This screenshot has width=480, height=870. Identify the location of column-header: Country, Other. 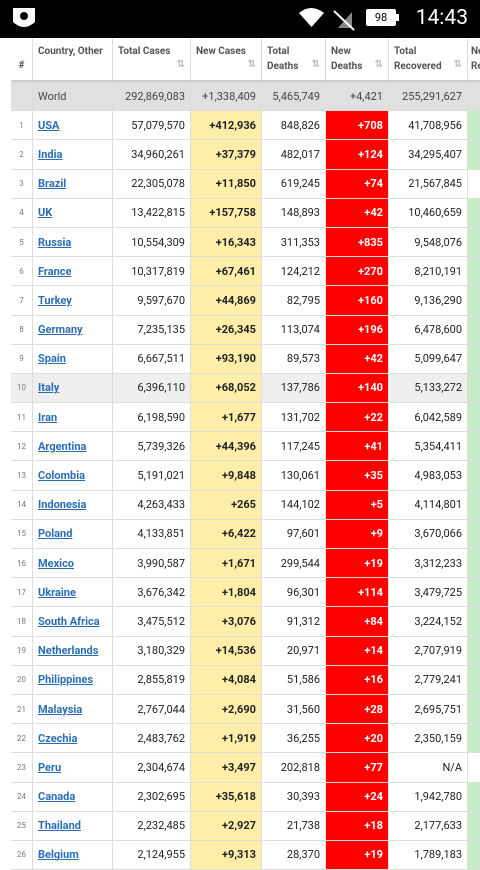
(73, 59).